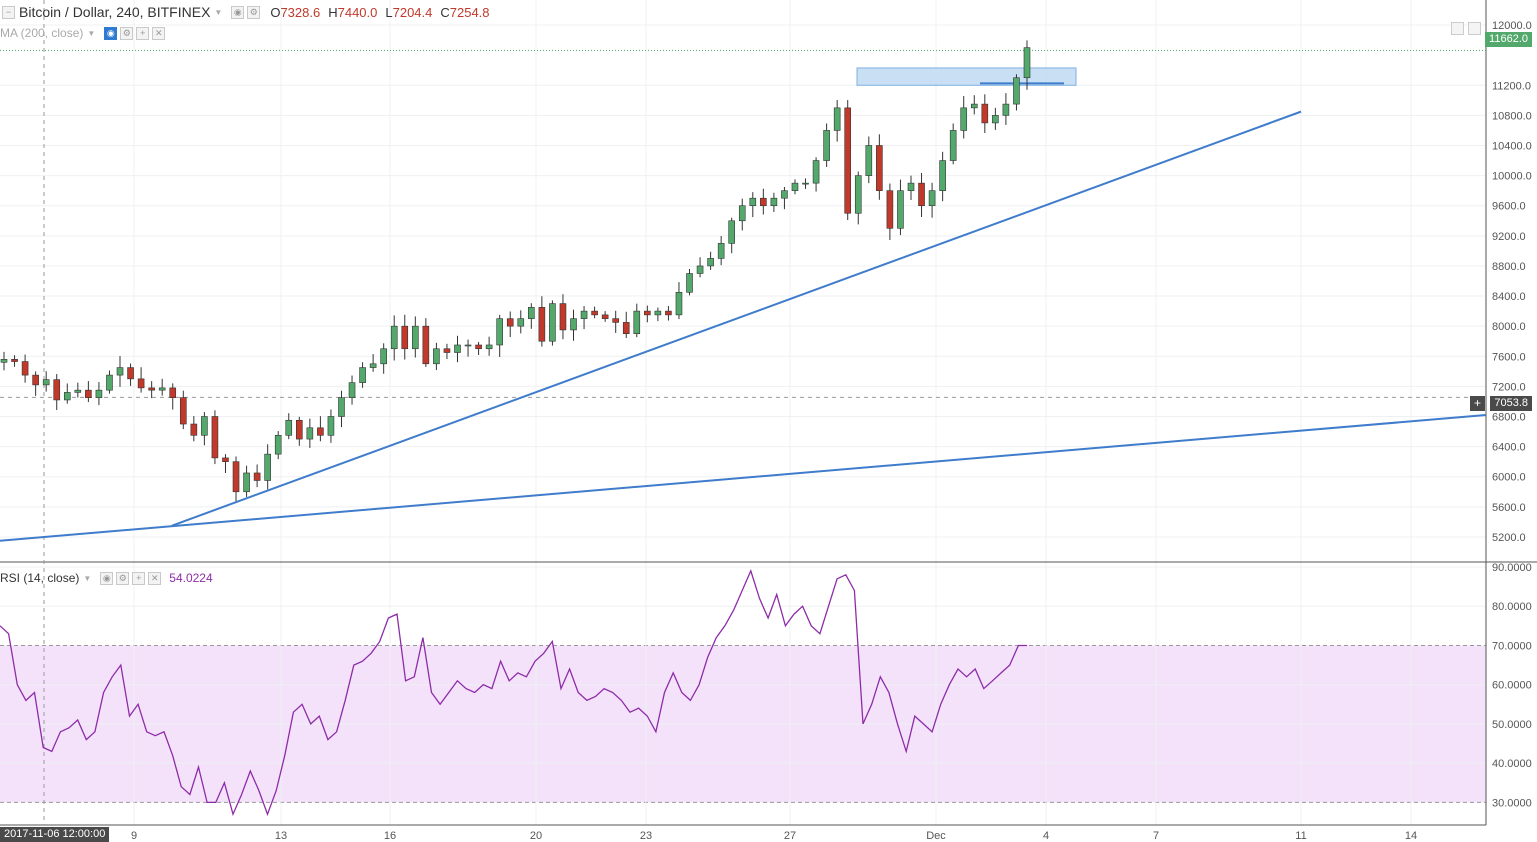 Image resolution: width=1537 pixels, height=842 pixels. Describe the element at coordinates (1512, 116) in the screenshot. I see `price-tick-label: 10800.0` at that location.